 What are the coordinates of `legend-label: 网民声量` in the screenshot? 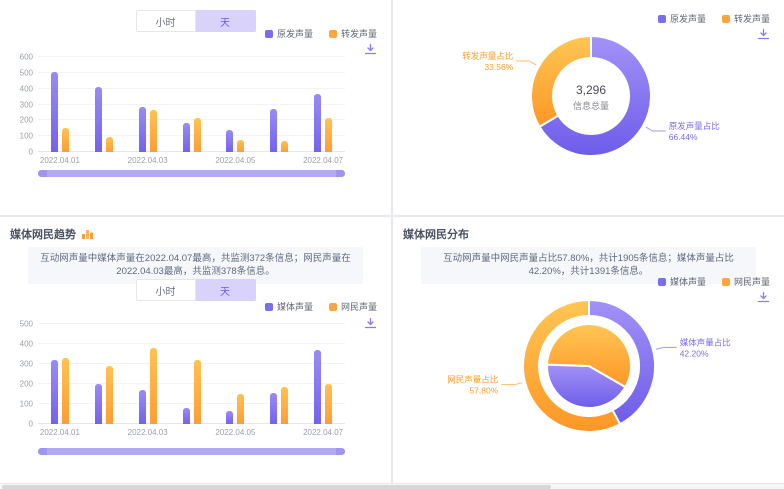 It's located at (358, 307).